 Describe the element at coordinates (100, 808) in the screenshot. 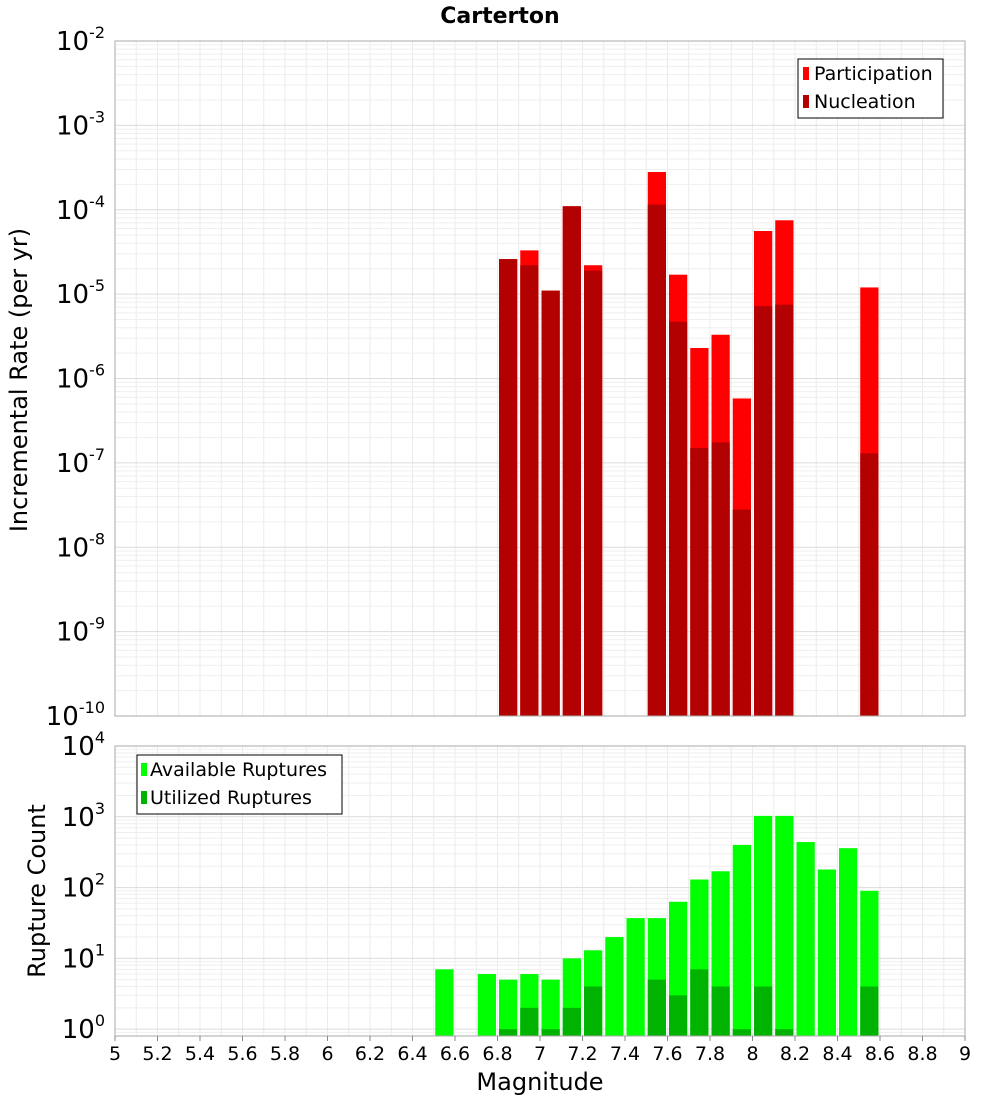

I see `y-tick-exponent: 3` at that location.